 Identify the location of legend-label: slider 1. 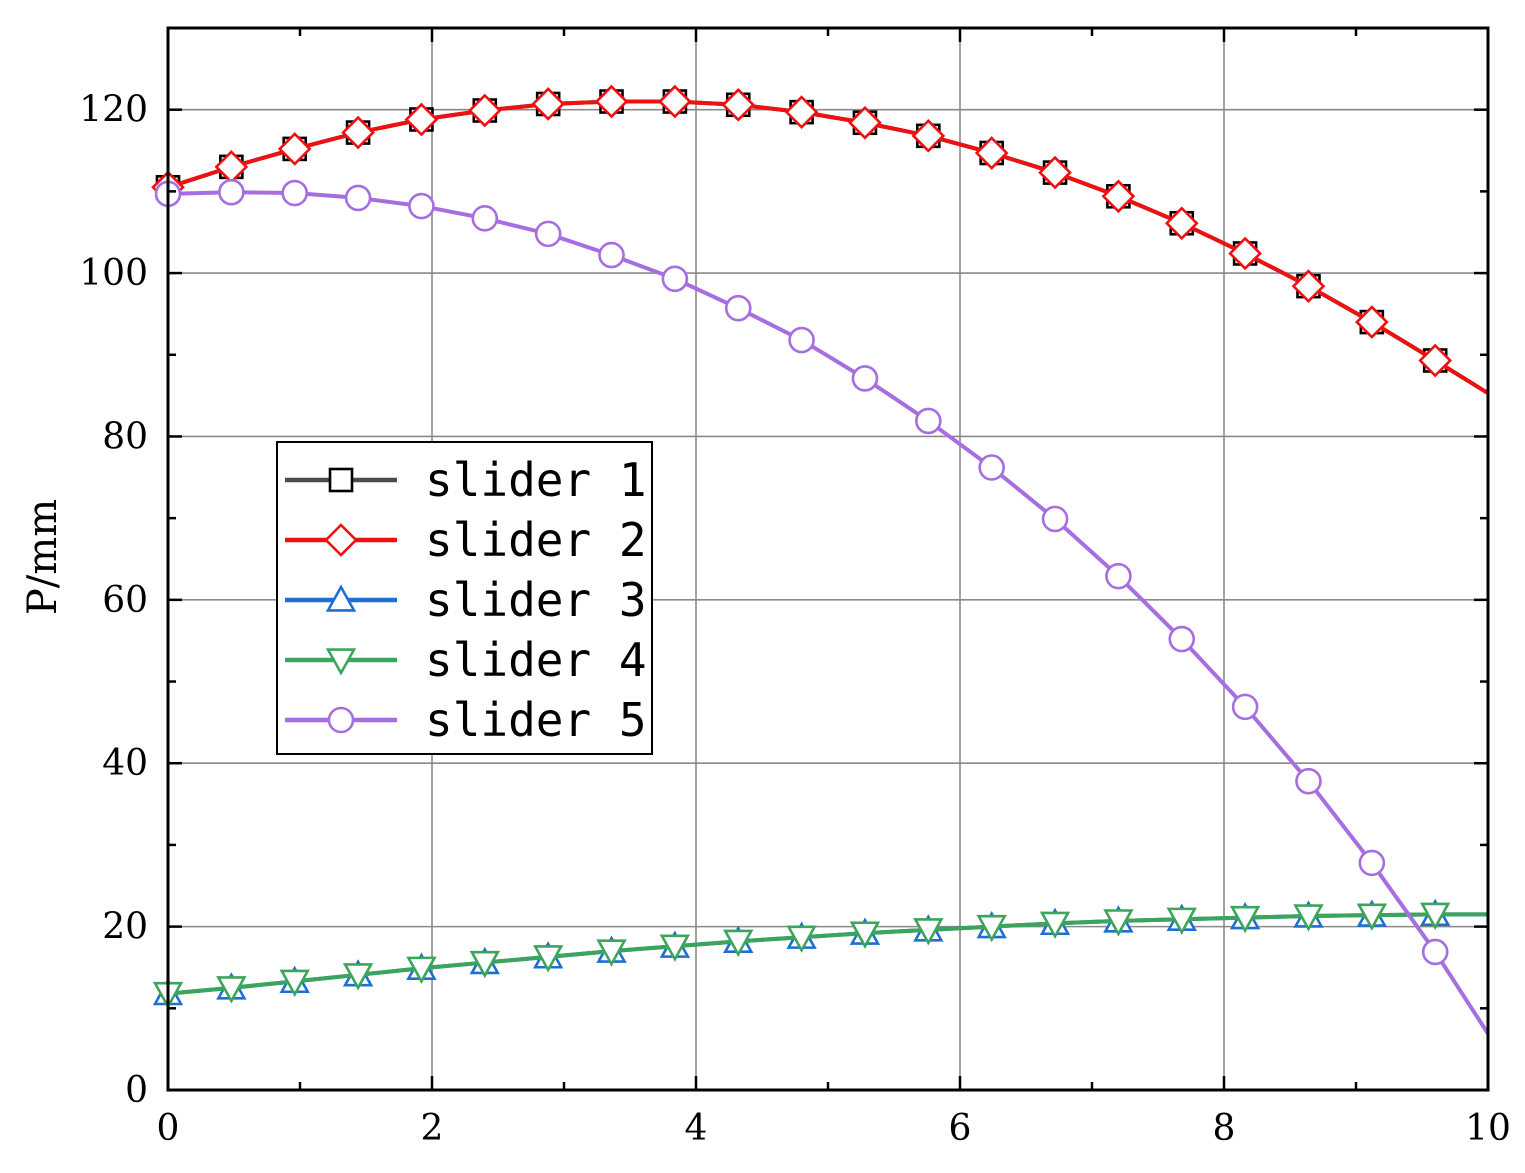
(536, 480).